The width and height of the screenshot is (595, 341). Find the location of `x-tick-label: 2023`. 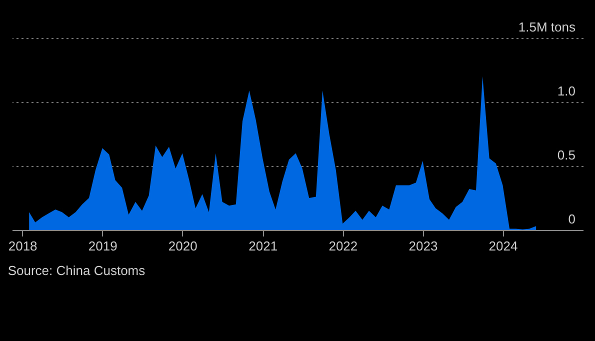

x-tick-label: 2023 is located at coordinates (423, 246).